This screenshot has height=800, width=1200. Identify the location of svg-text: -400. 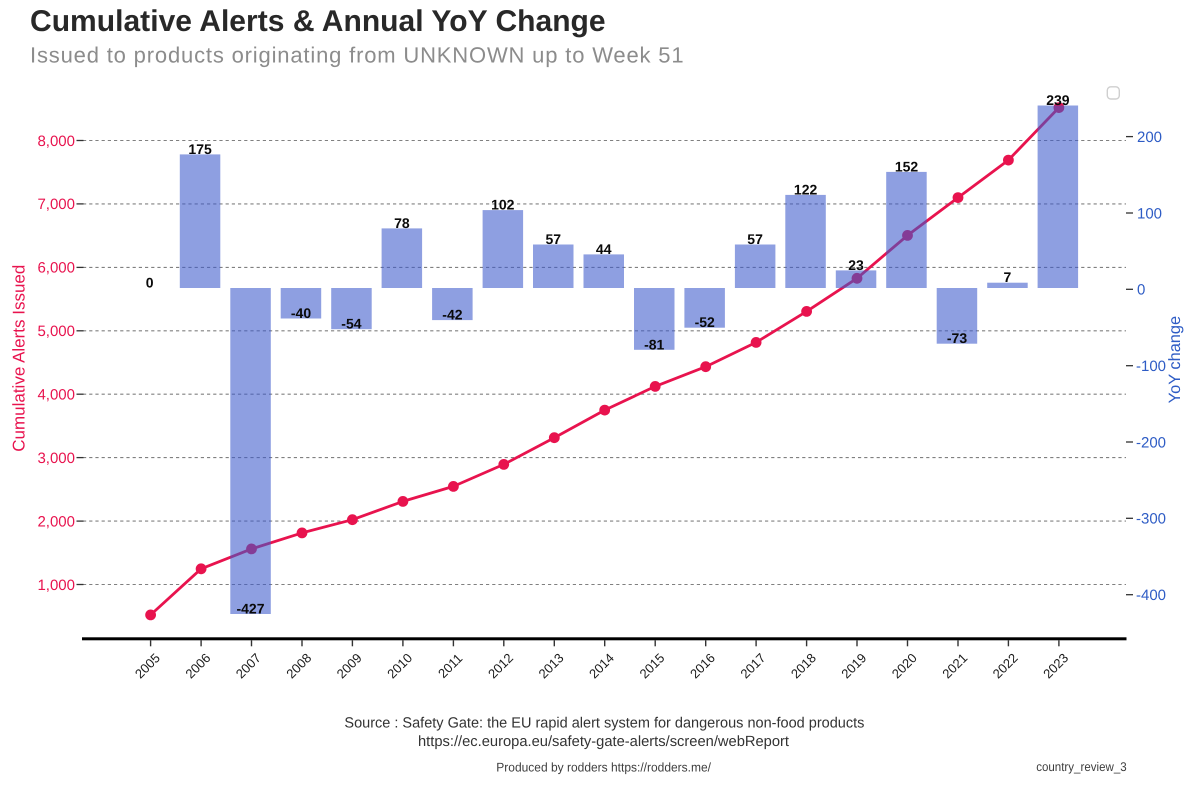
(1151, 595).